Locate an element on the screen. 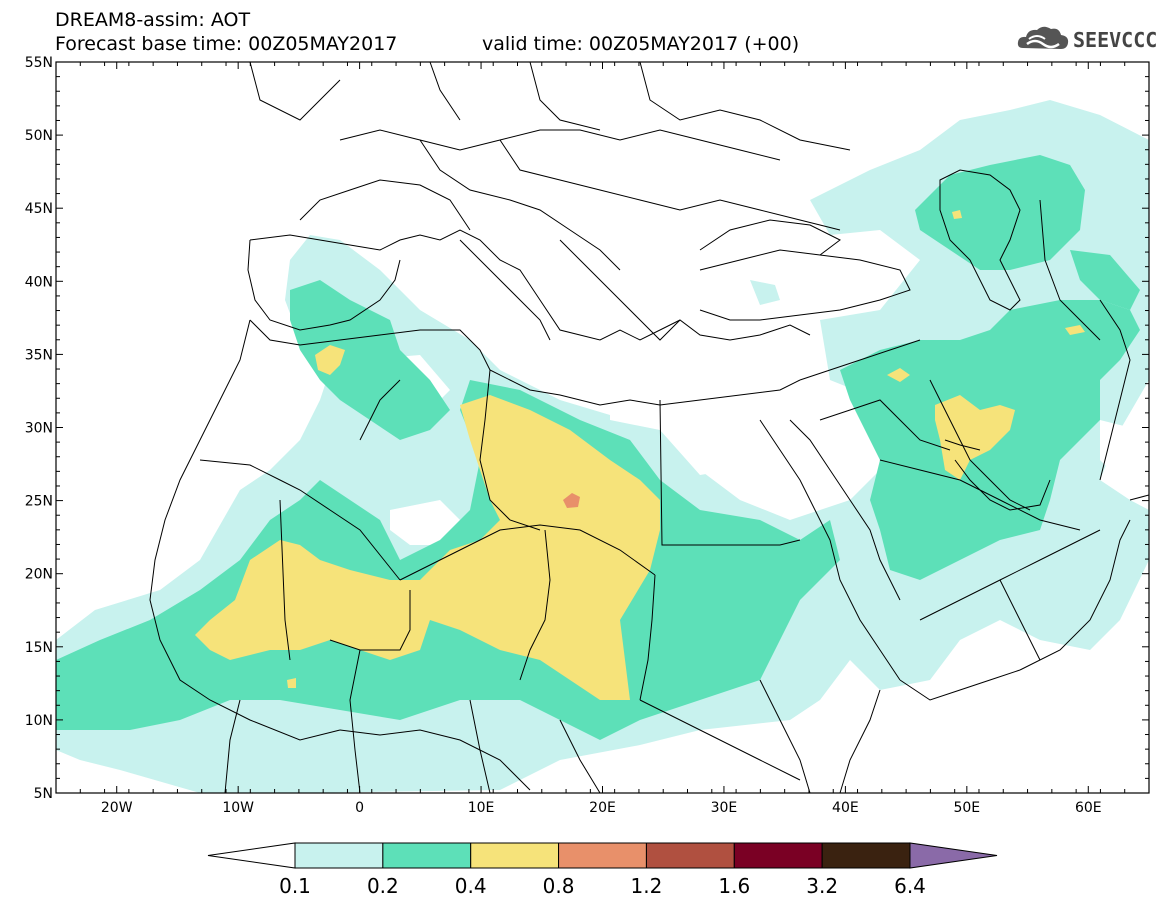 This screenshot has width=1165, height=905. map-title: DREAM8-assim: AOT is located at coordinates (153, 20).